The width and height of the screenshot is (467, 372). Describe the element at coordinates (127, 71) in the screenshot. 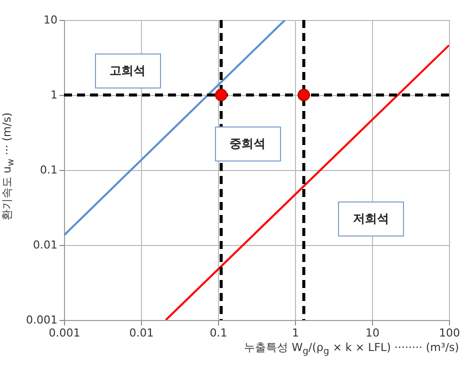

I see `annotation: 고희석` at that location.